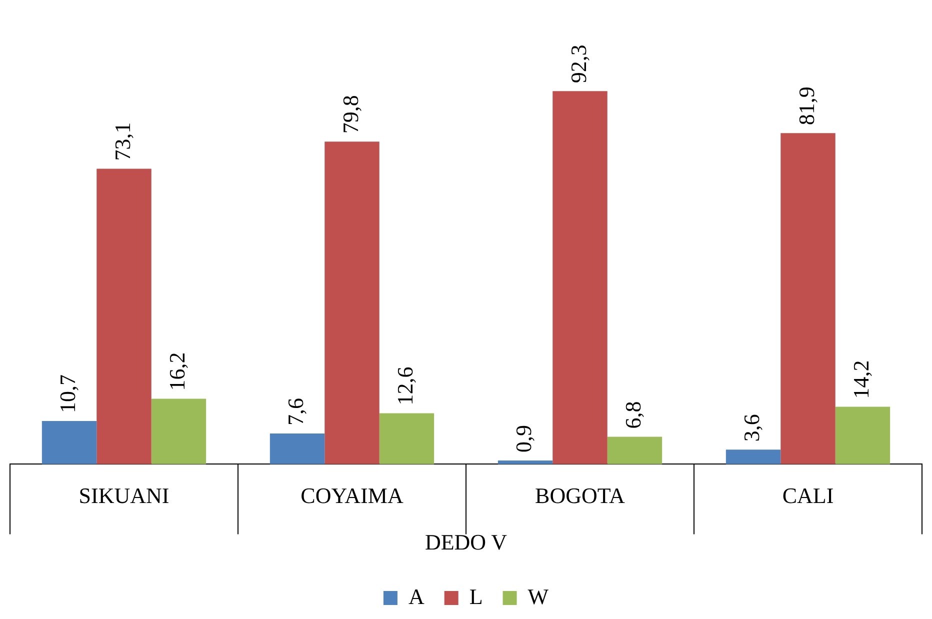  I want to click on data-label: 79,8, so click(350, 114).